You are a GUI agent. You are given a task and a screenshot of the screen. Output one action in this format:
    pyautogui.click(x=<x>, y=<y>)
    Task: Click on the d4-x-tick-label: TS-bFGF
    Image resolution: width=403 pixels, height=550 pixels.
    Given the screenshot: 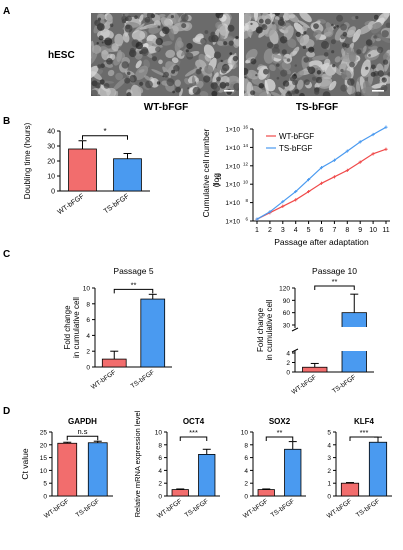 What is the action you would take?
    pyautogui.click(x=368, y=508)
    